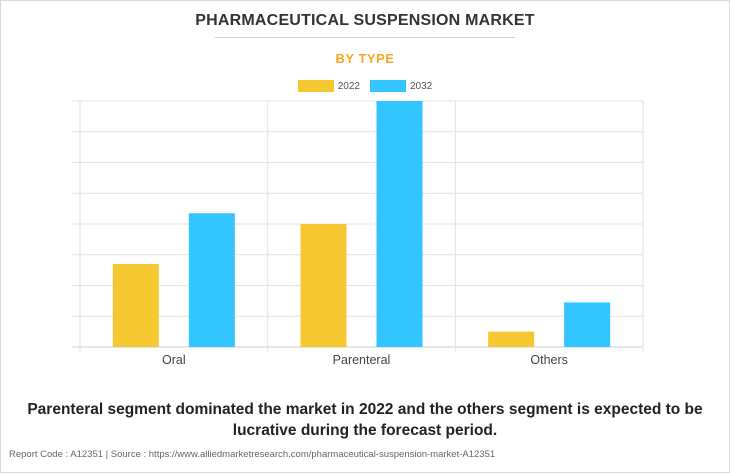 The width and height of the screenshot is (730, 473). What do you see at coordinates (549, 360) in the screenshot?
I see `x-tick-label: Others` at bounding box center [549, 360].